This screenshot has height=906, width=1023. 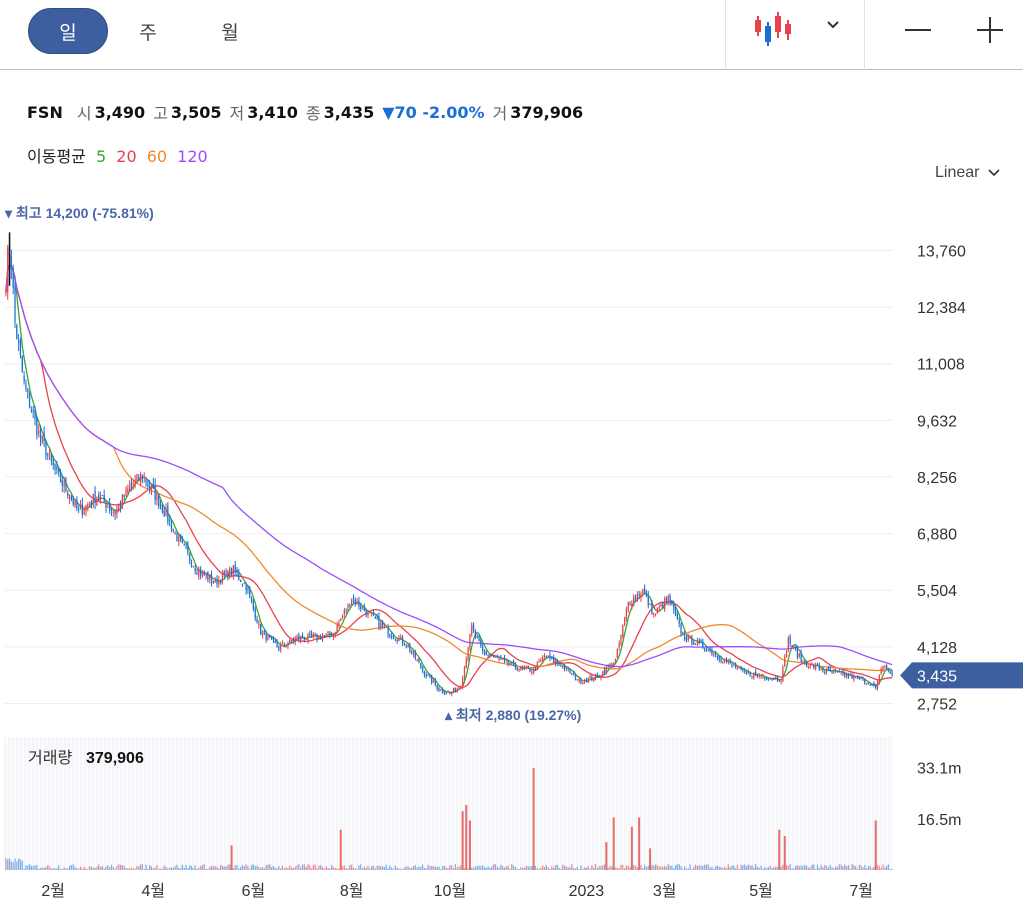 What do you see at coordinates (148, 32) in the screenshot?
I see `tab-weekly: 주` at bounding box center [148, 32].